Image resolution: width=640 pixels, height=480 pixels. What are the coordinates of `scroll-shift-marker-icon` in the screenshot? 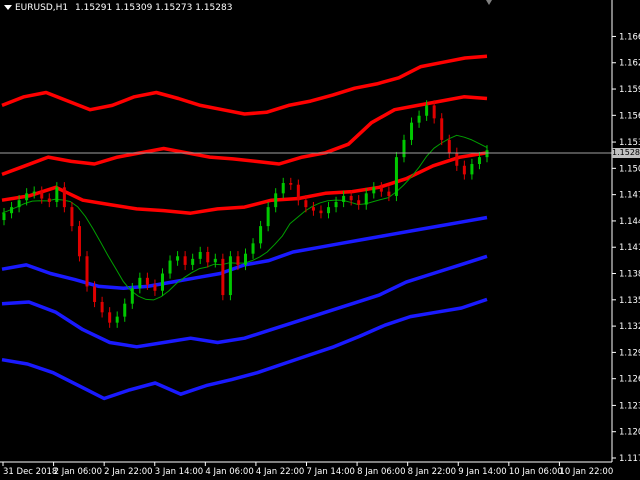 It's located at (489, 2).